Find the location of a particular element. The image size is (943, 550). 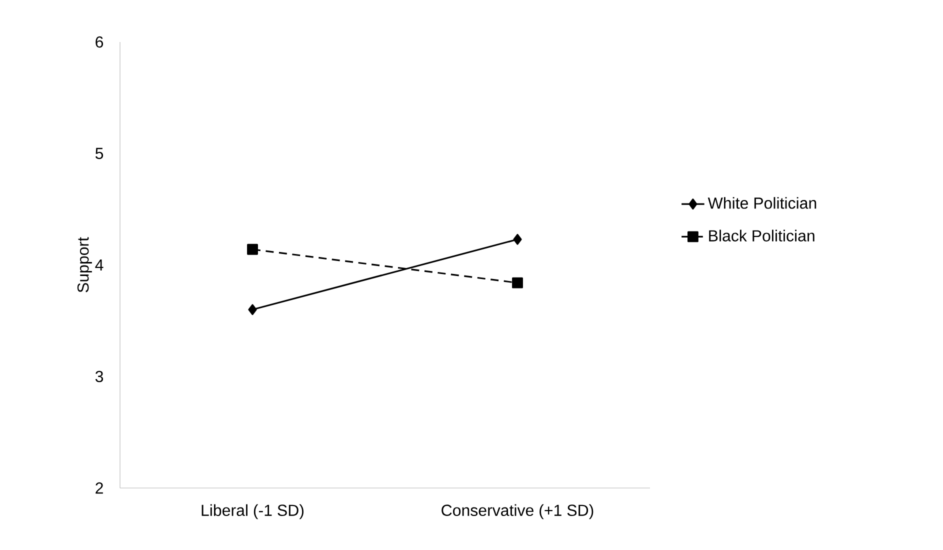

legend-label: White Politician is located at coordinates (762, 203).